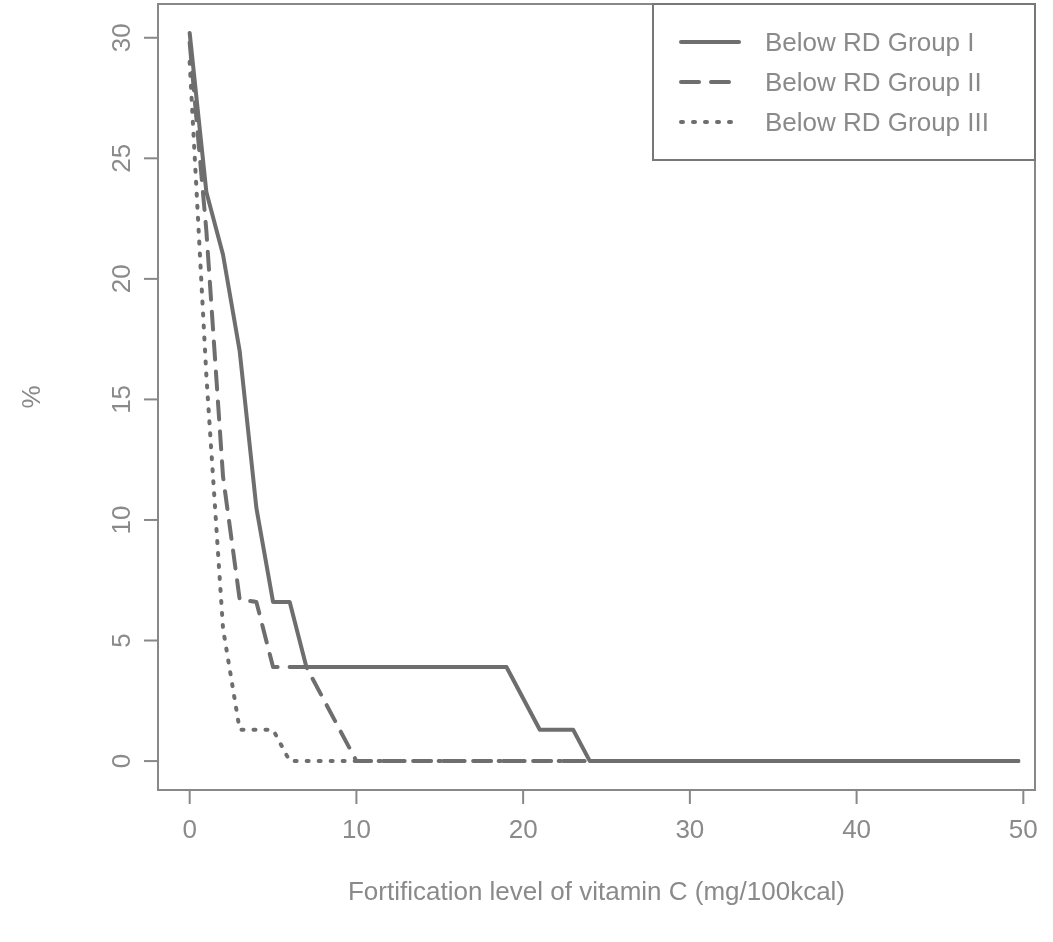 This screenshot has width=1053, height=942. I want to click on legend-label: Below RD Group III, so click(877, 122).